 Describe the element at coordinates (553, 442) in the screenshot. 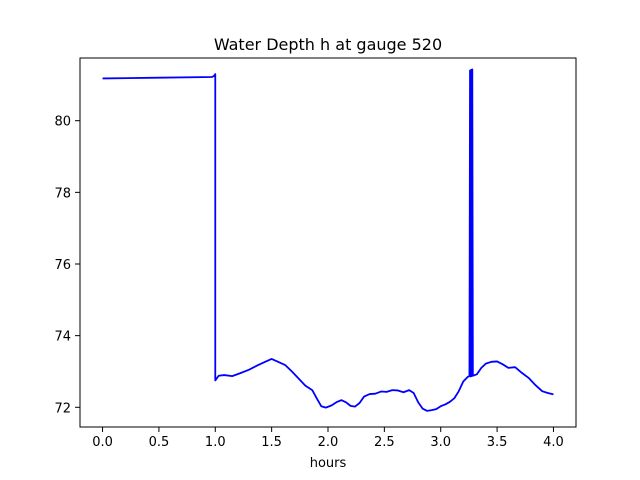

I see `x-tick-label: 4.0` at that location.